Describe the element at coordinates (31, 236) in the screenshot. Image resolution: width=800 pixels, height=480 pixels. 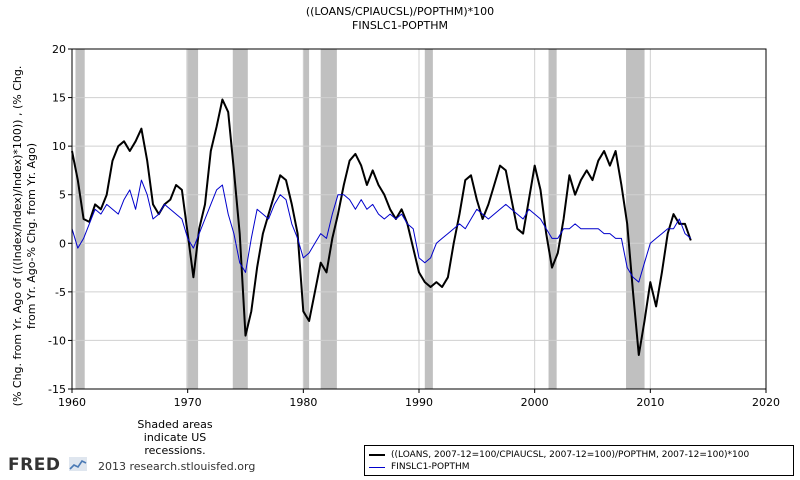
I see `y-axis-label-line-2: from Yr. Ago-% Chg. from Yr. Ago)` at that location.